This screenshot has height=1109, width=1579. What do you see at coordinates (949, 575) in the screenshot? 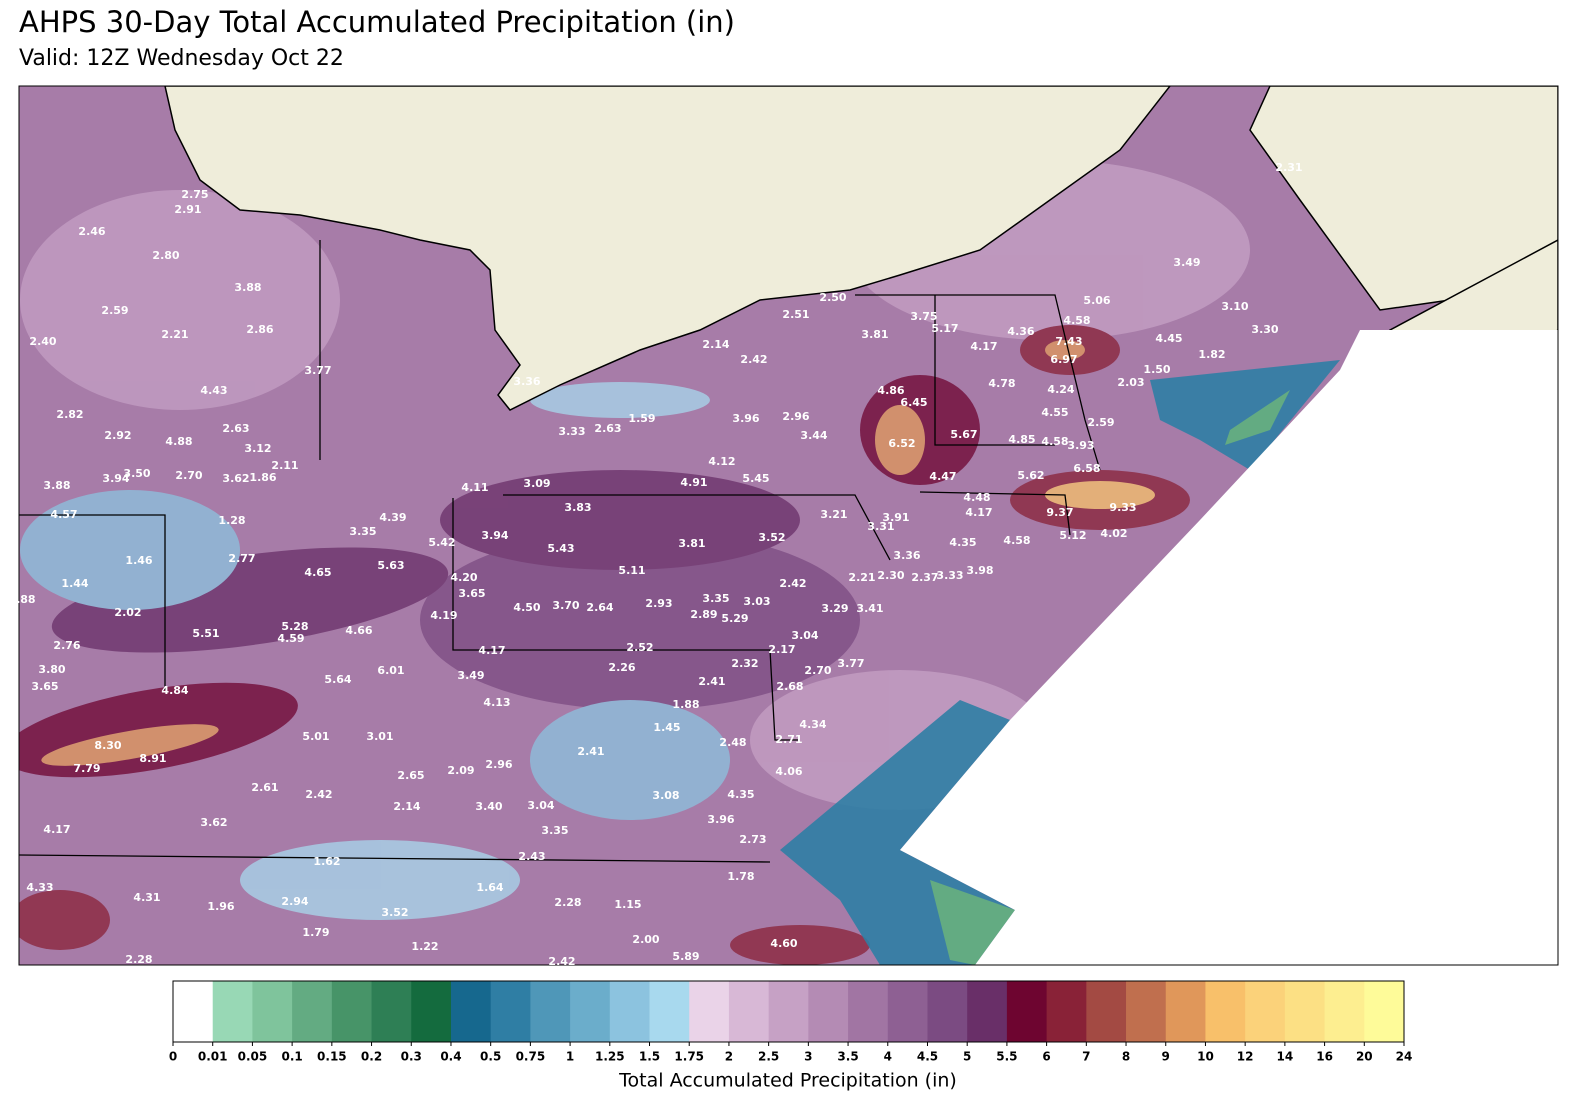
I see `station-value: 3.33` at bounding box center [949, 575].